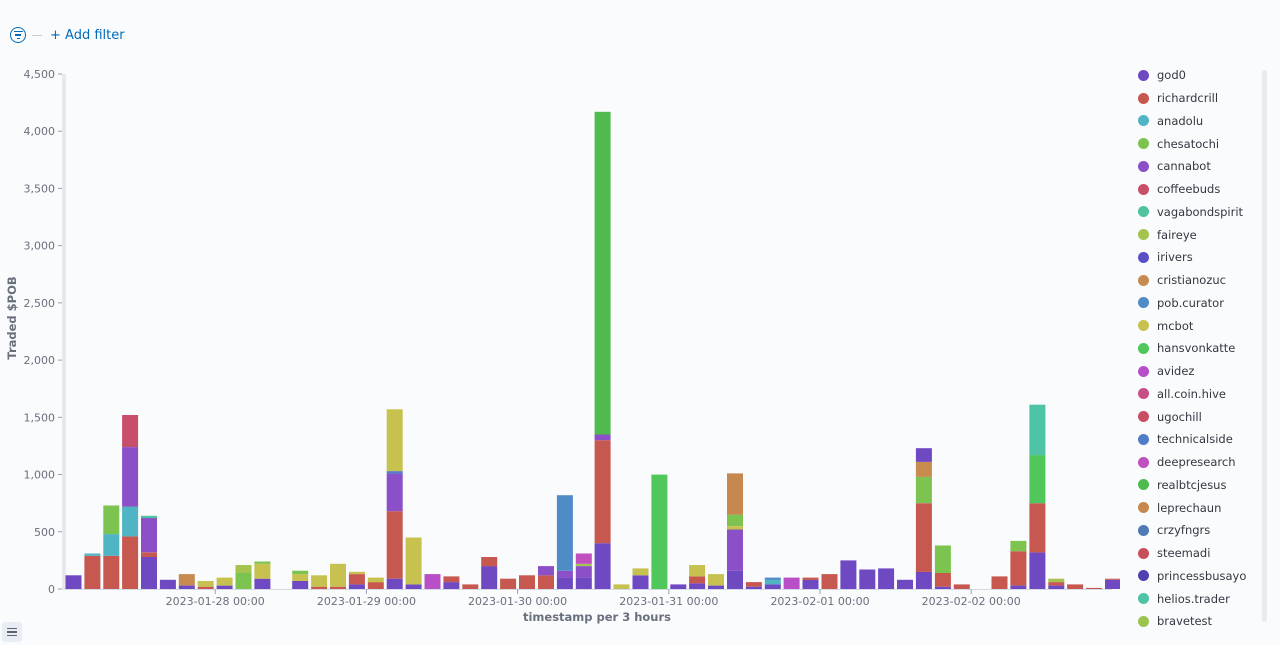  What do you see at coordinates (1197, 189) in the screenshot?
I see `legend-item: coffeebuds` at bounding box center [1197, 189].